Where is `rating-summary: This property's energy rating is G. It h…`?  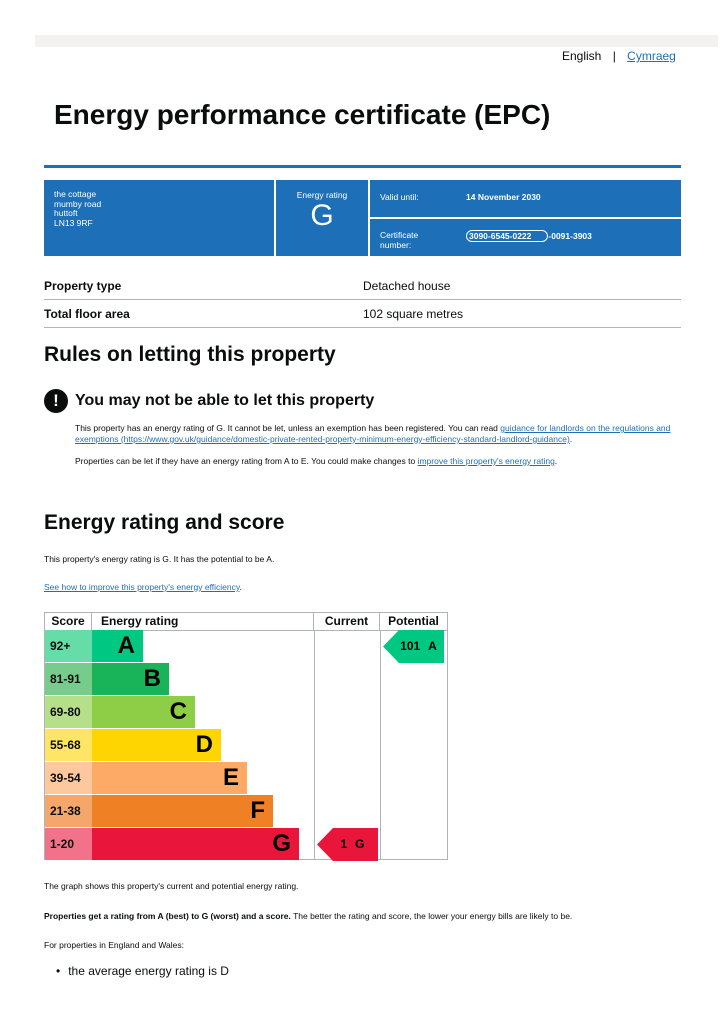
rating-summary: This property's energy rating is G. It h… is located at coordinates (159, 559).